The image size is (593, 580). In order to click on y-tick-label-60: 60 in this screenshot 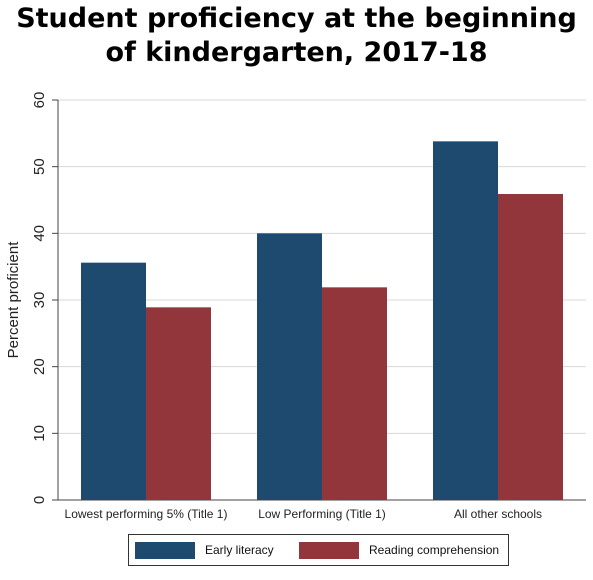, I will do `click(39, 100)`.